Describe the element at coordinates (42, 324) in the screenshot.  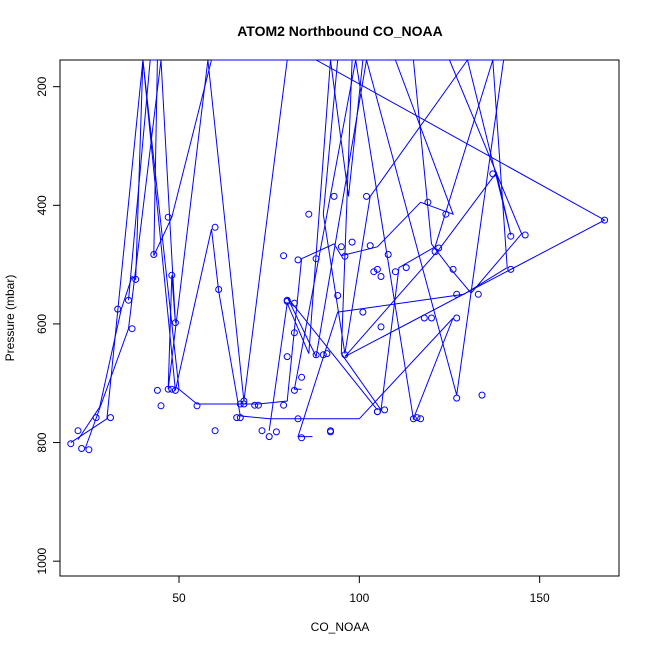
I see `y-tick-label: 600` at that location.